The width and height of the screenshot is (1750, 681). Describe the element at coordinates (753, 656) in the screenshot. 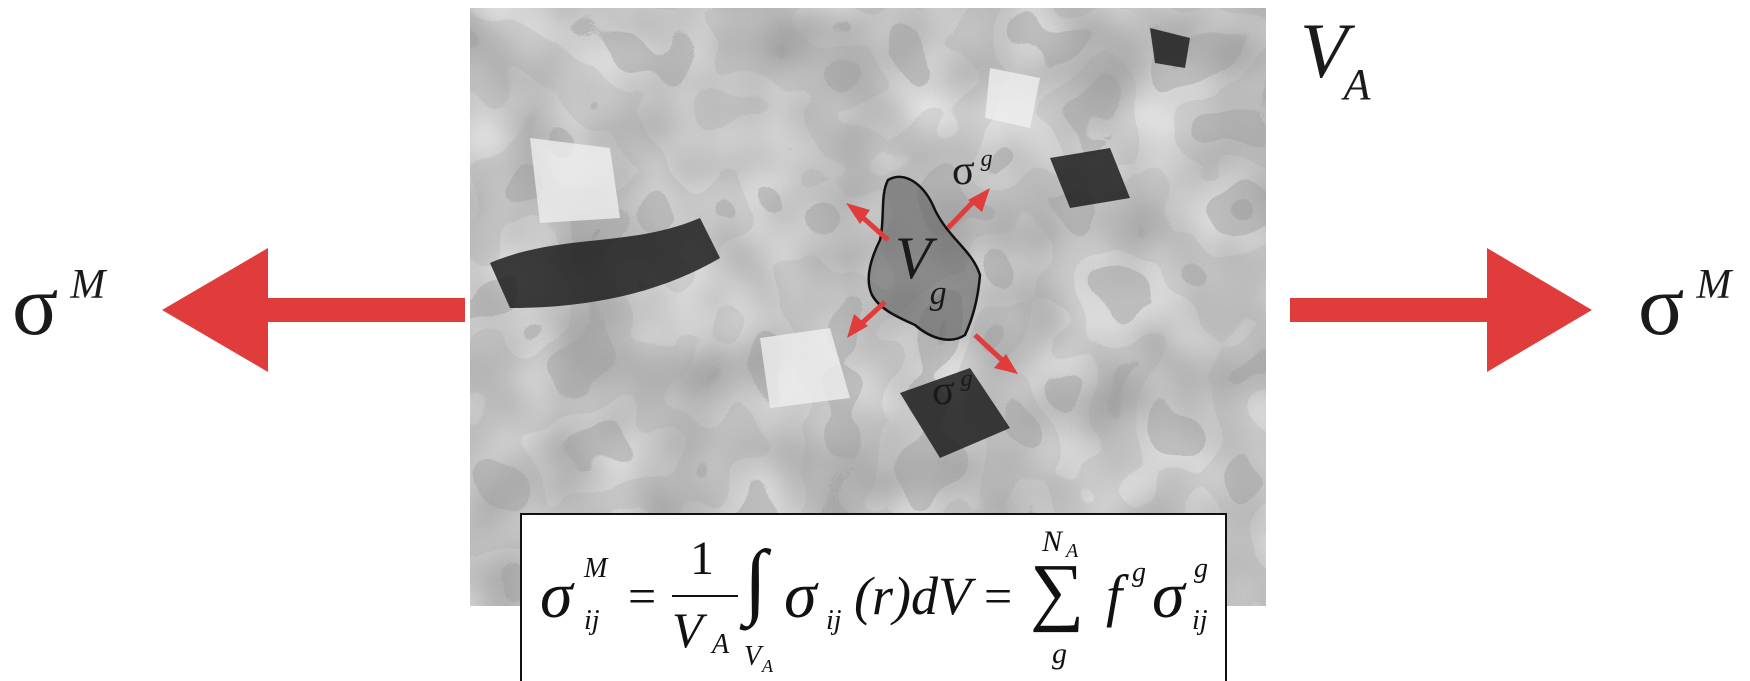

I see `formula-integral-lower-main: V` at that location.